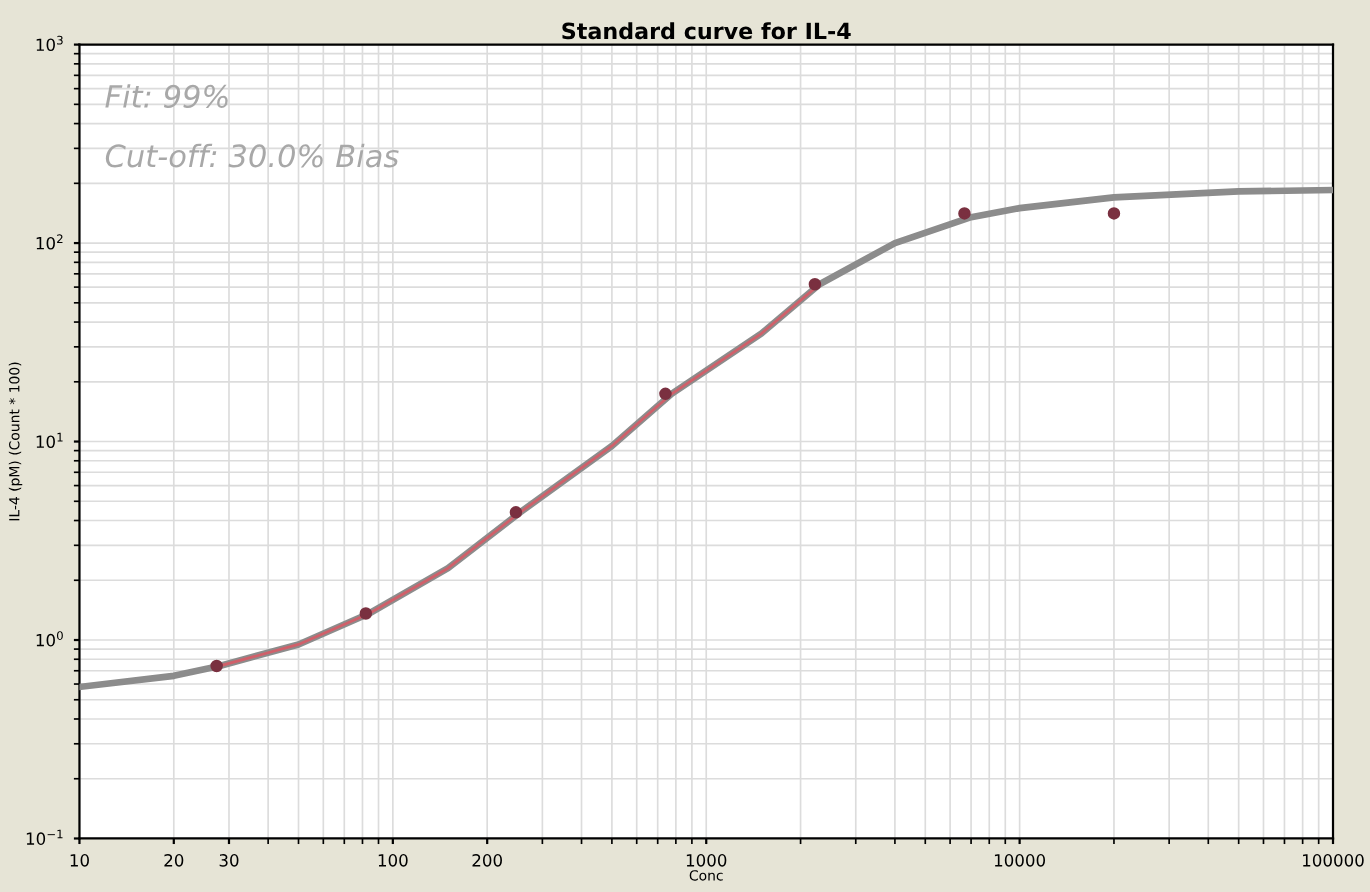 The height and width of the screenshot is (892, 1370). Describe the element at coordinates (1020, 860) in the screenshot. I see `x-tick-label: 10000` at that location.